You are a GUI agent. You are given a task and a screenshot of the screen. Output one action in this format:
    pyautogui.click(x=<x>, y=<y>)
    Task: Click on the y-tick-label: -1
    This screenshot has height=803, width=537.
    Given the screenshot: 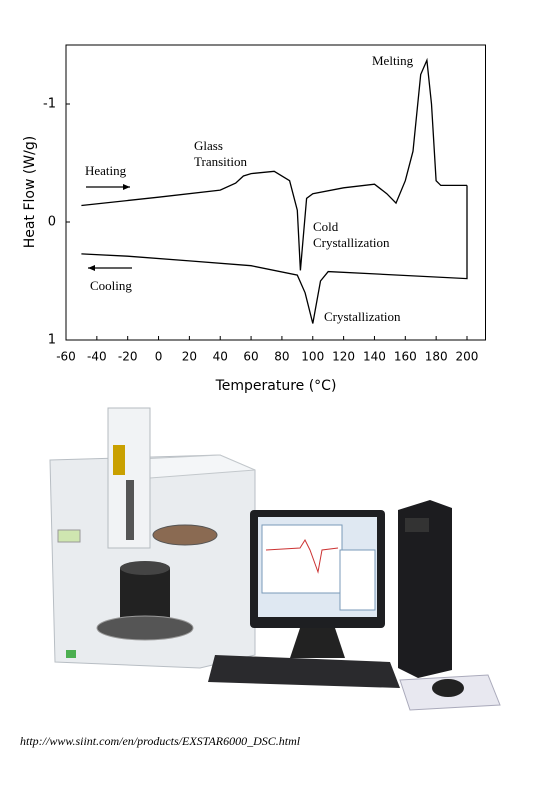 What is the action you would take?
    pyautogui.click(x=49, y=104)
    